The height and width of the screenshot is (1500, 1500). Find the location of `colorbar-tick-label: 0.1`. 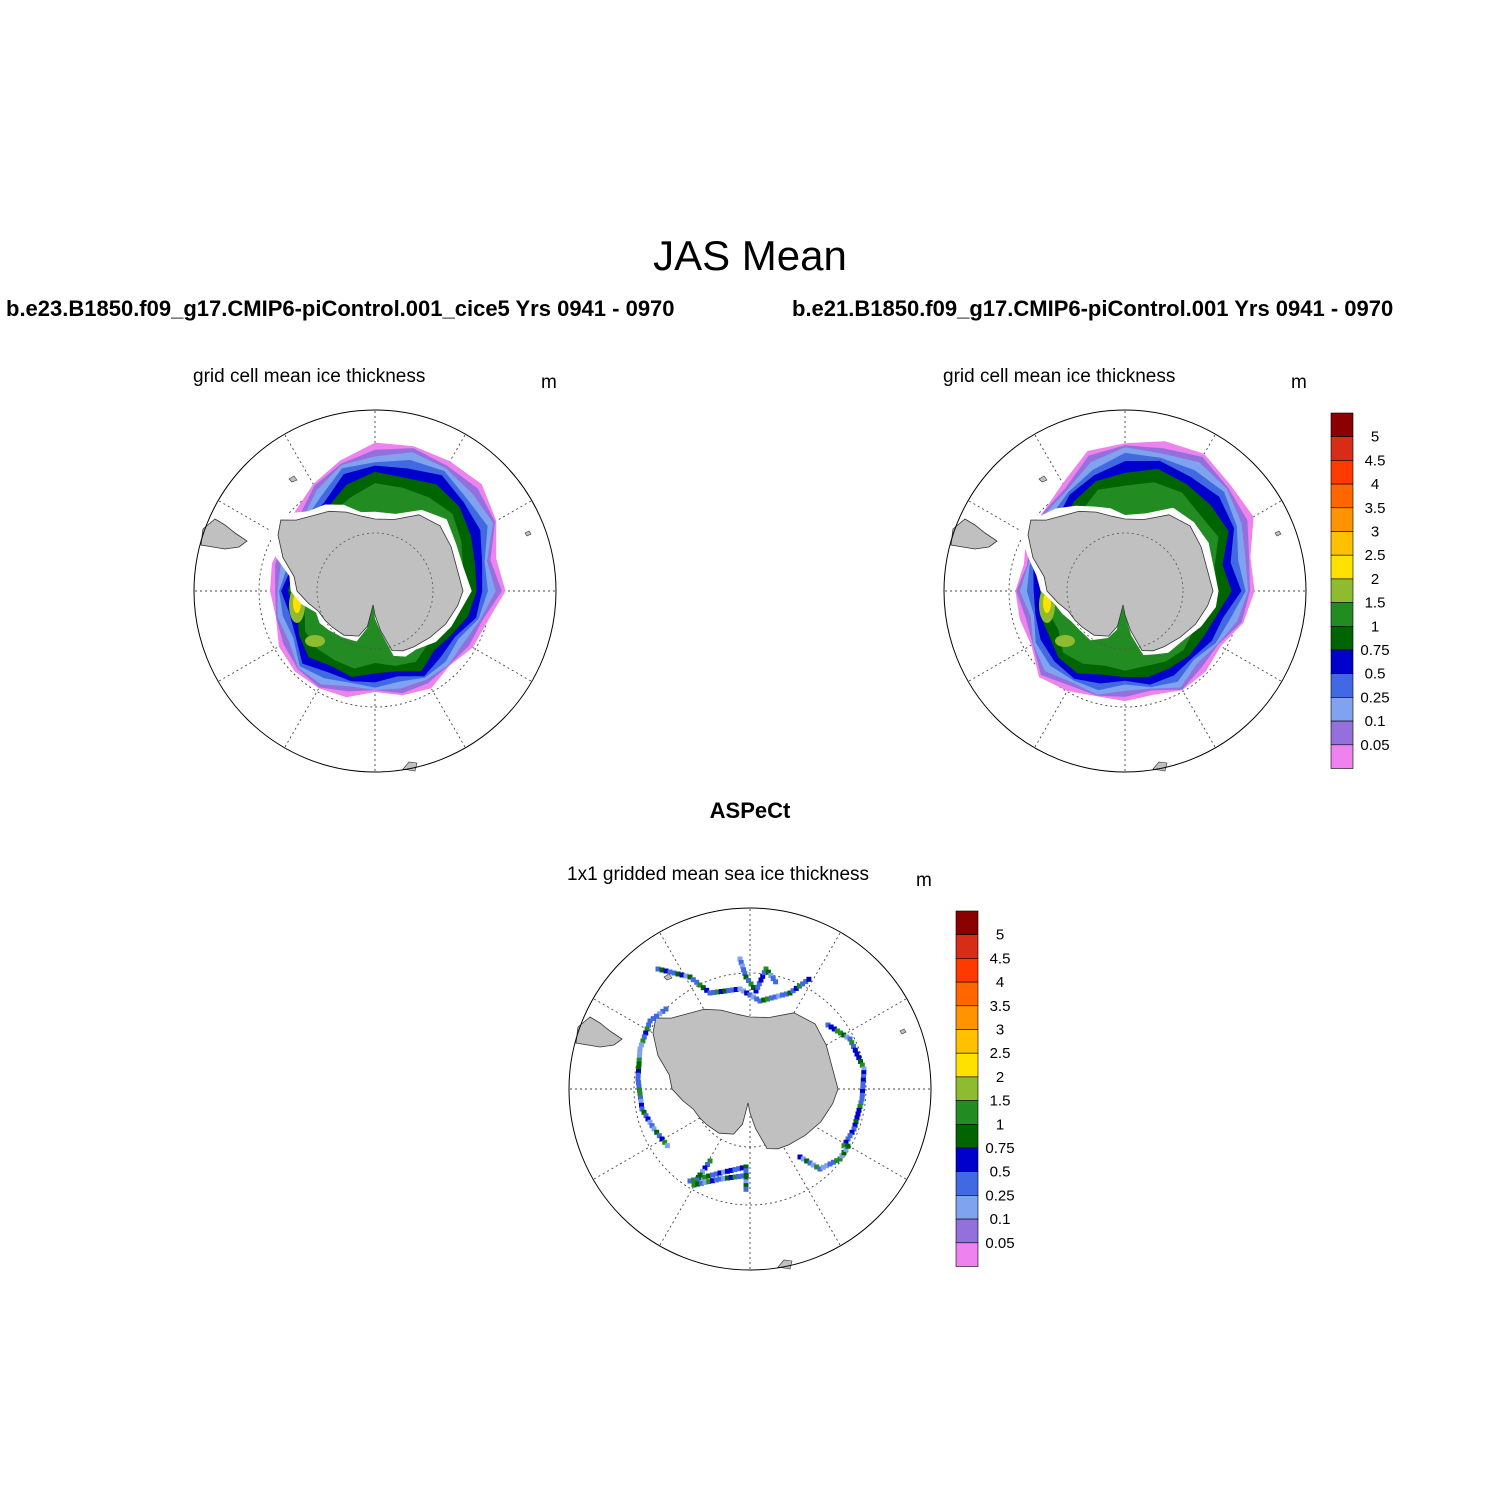

colorbar-tick-label: 0.1 is located at coordinates (1000, 1219).